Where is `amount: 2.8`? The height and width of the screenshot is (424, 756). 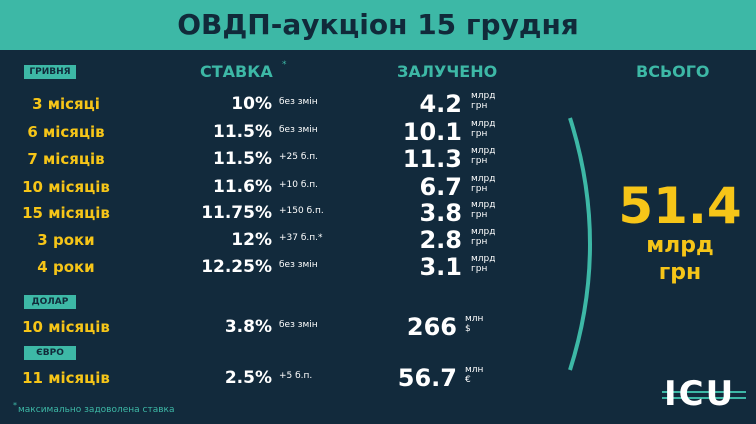 amount: 2.8 is located at coordinates (440, 240).